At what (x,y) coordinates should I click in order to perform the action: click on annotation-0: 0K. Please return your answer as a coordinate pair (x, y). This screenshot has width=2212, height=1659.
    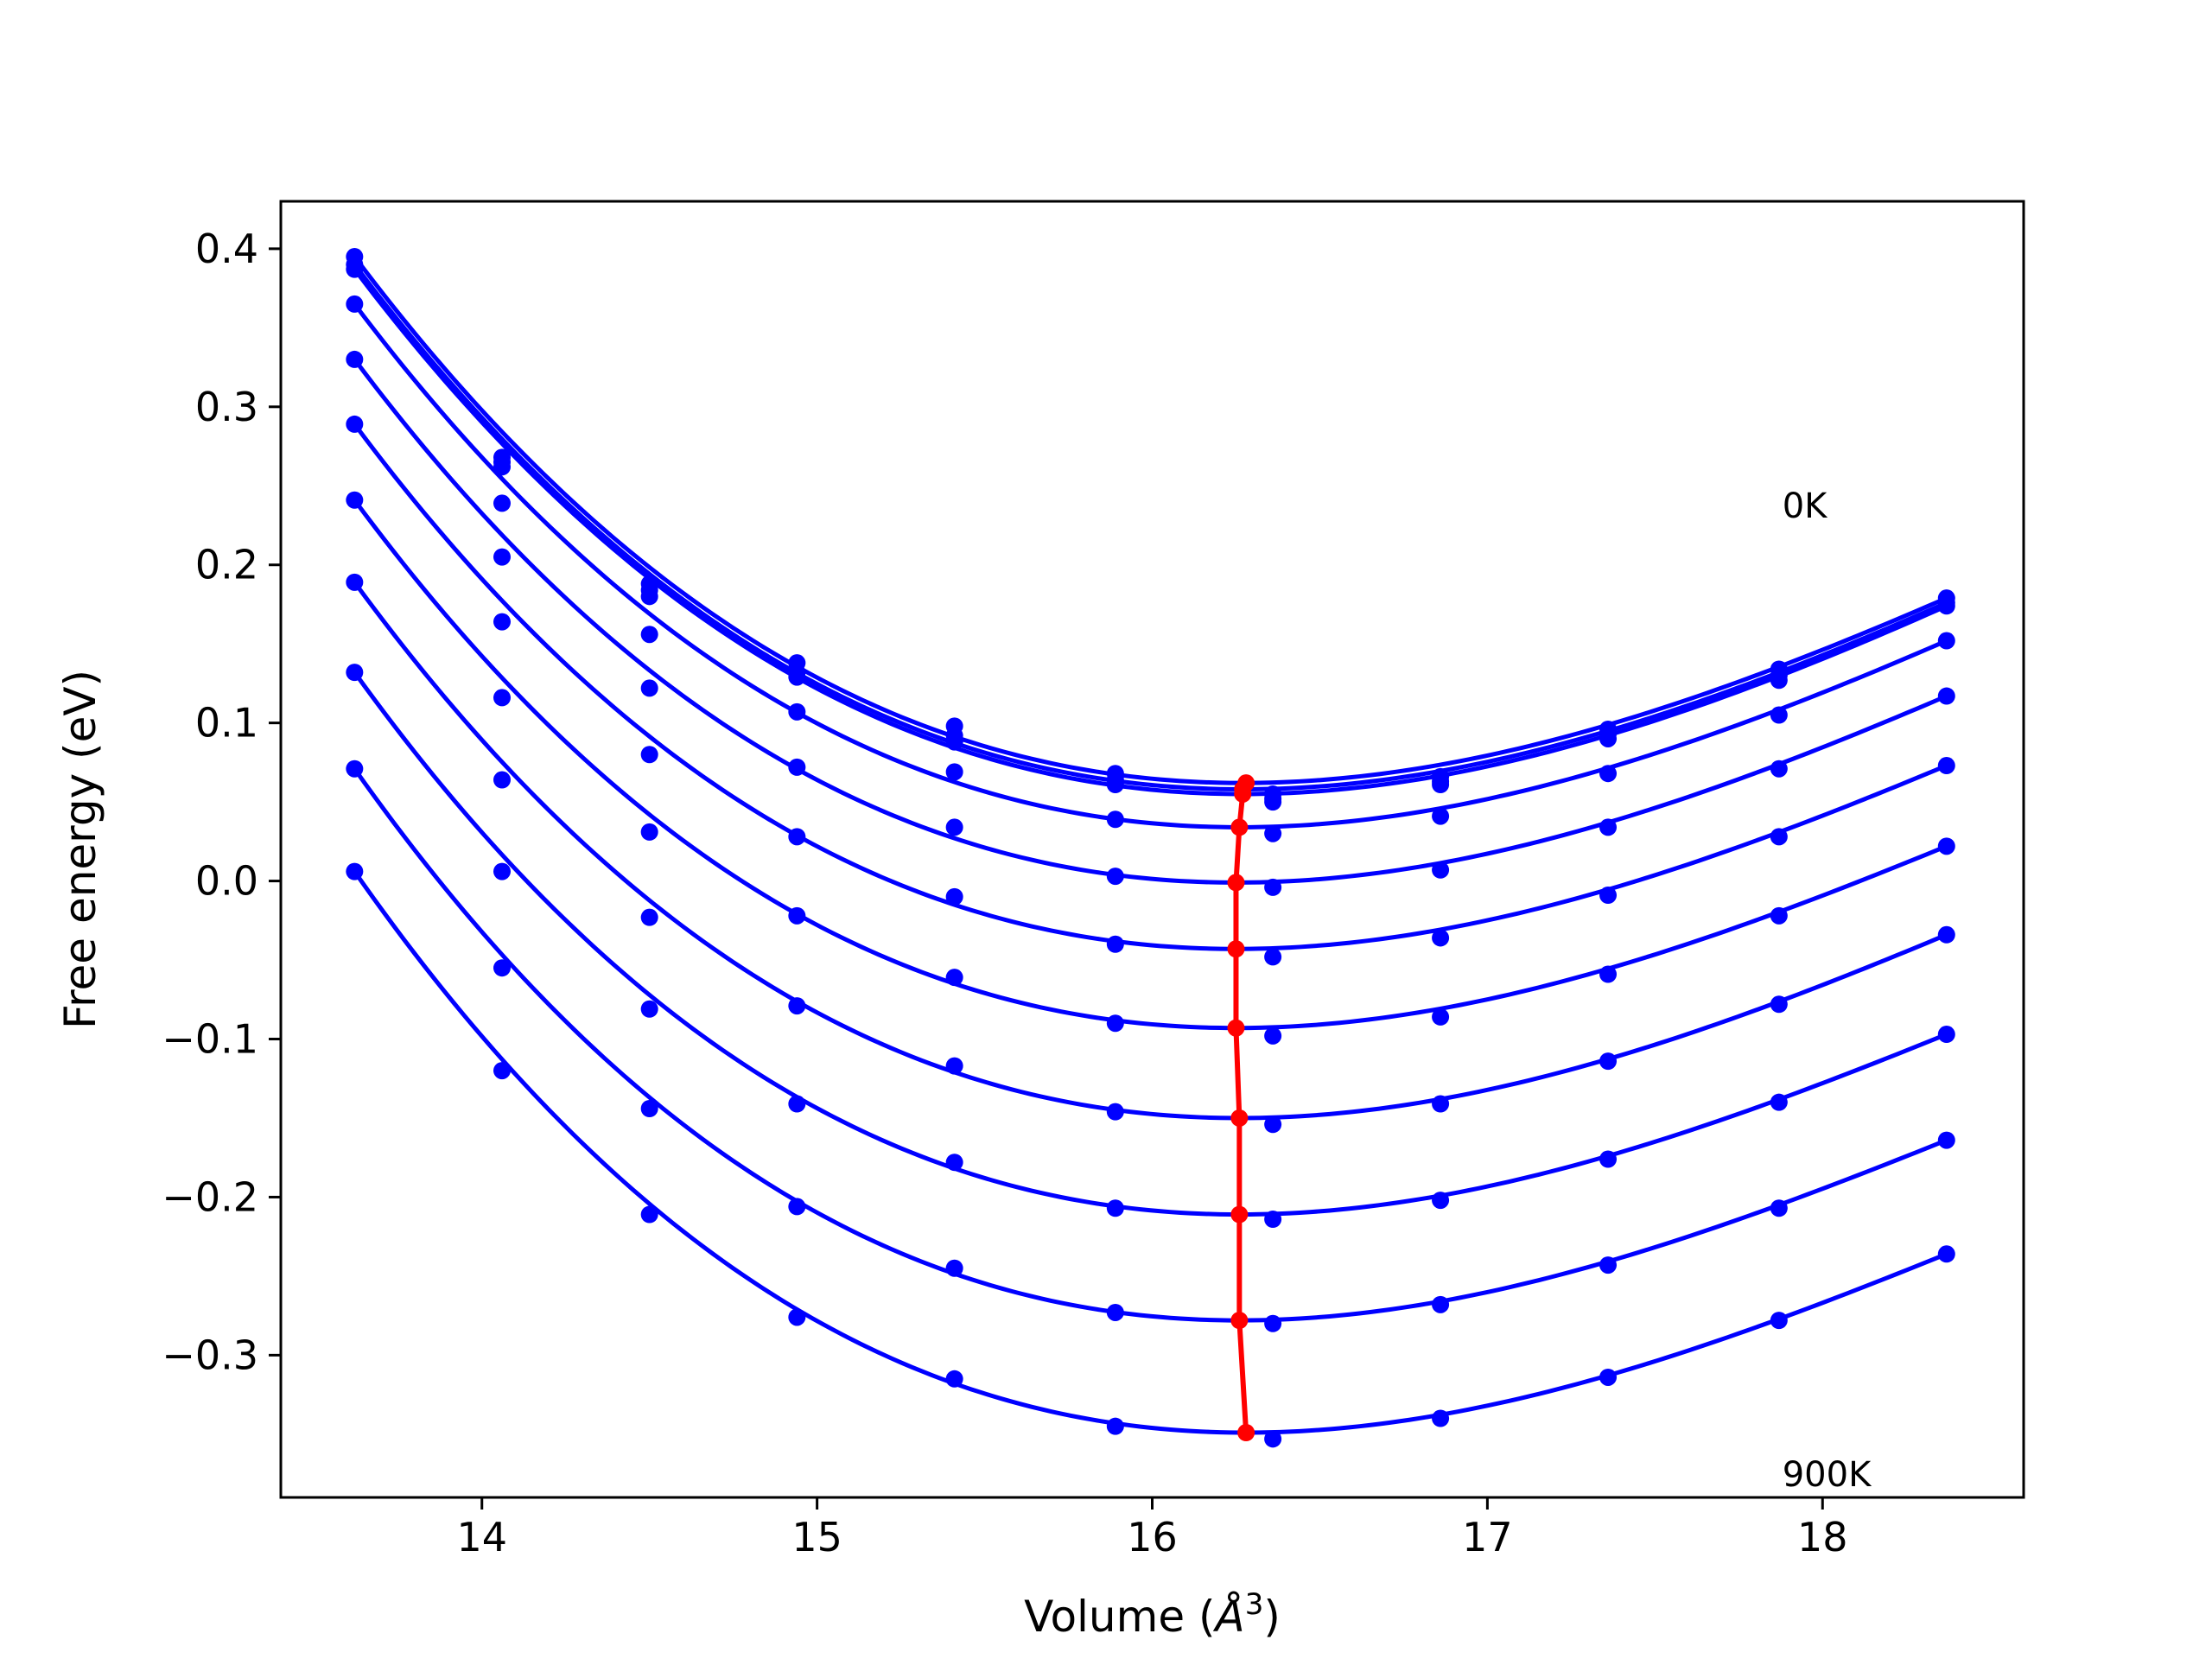
    Looking at the image, I should click on (1805, 506).